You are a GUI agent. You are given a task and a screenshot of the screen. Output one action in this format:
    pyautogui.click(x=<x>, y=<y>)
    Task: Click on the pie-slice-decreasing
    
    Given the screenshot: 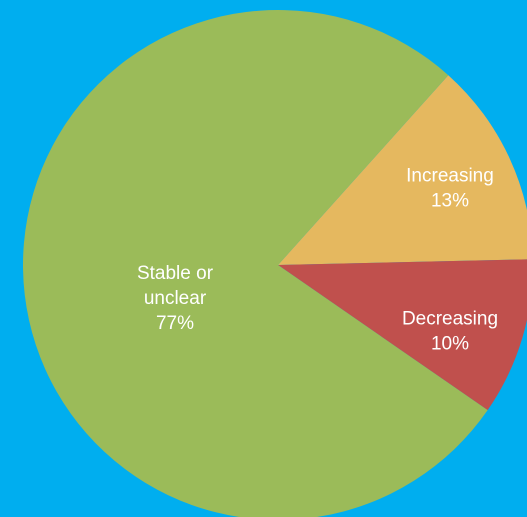 What is the action you would take?
    pyautogui.click(x=402, y=335)
    